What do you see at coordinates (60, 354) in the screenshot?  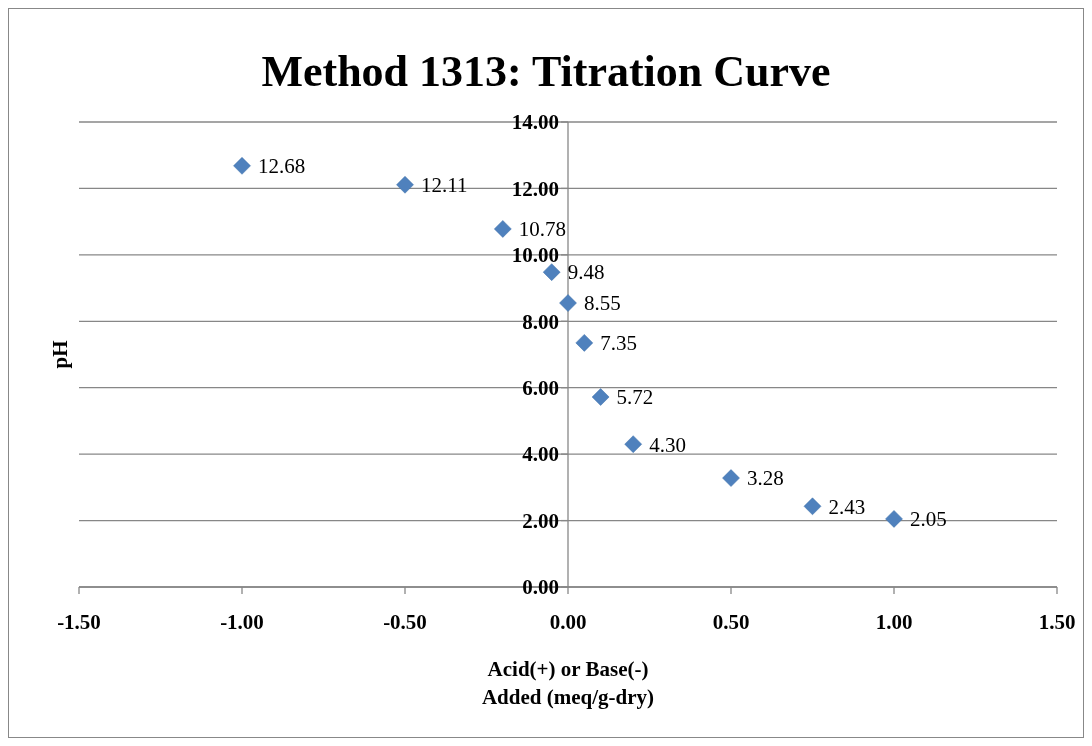 I see `y-axis-title: pH` at bounding box center [60, 354].